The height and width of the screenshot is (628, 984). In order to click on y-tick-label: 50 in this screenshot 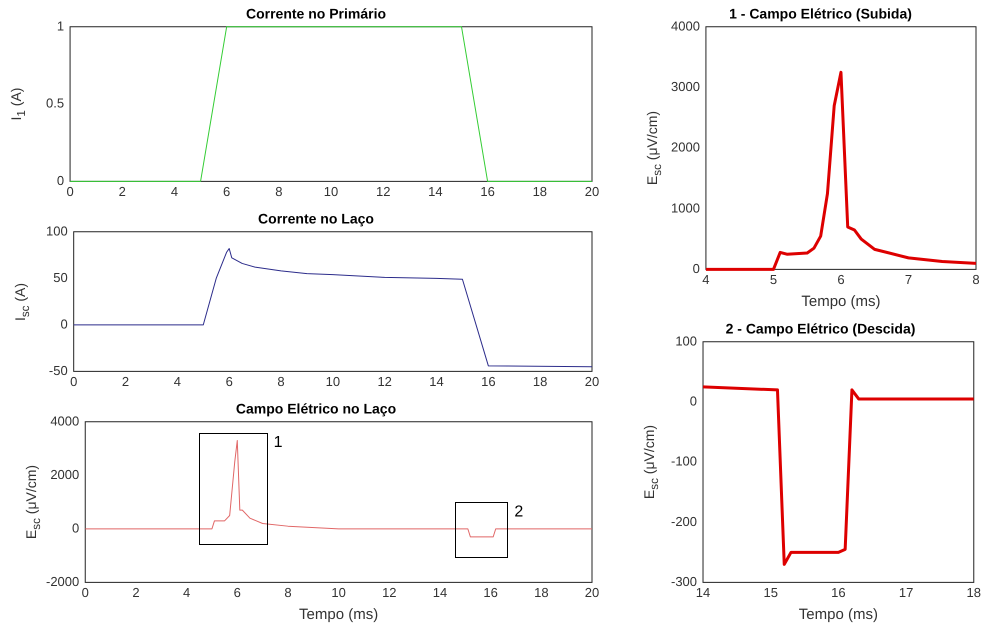, I will do `click(60, 277)`.